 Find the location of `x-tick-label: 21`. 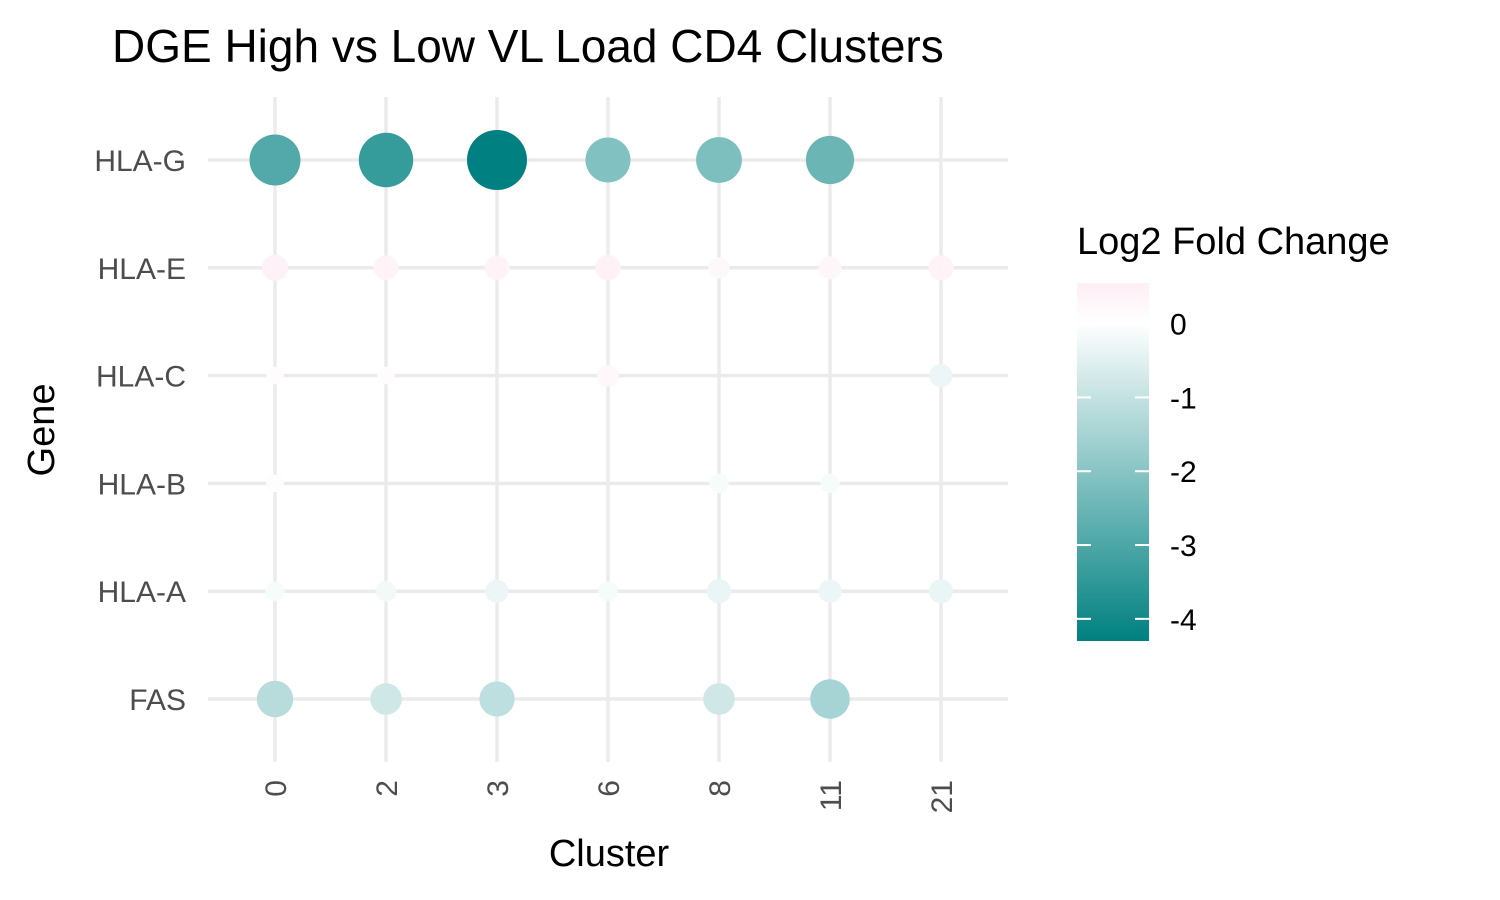

x-tick-label: 21 is located at coordinates (942, 796).